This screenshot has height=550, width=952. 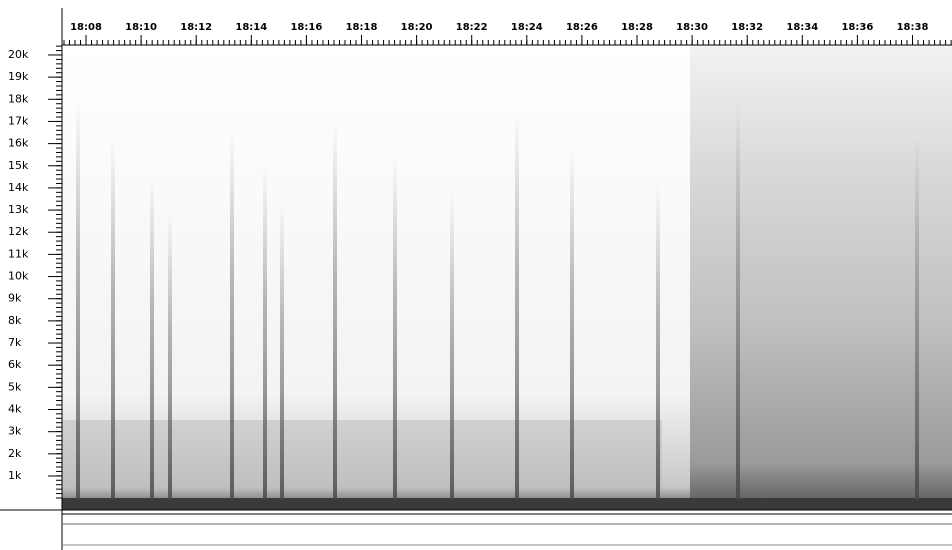 What do you see at coordinates (15, 409) in the screenshot?
I see `freq-label: 4k` at bounding box center [15, 409].